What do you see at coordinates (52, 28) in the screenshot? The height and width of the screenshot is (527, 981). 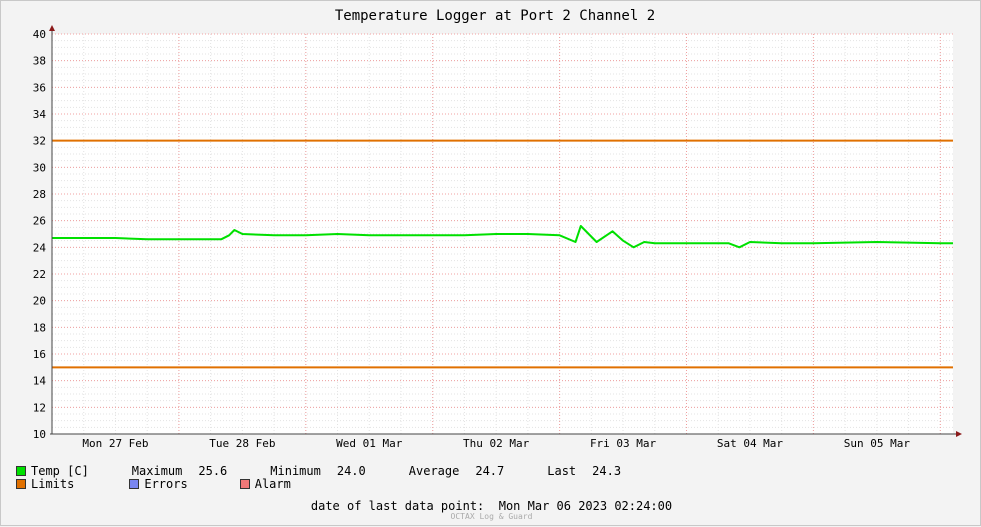 I see `y-axis-arrow` at bounding box center [52, 28].